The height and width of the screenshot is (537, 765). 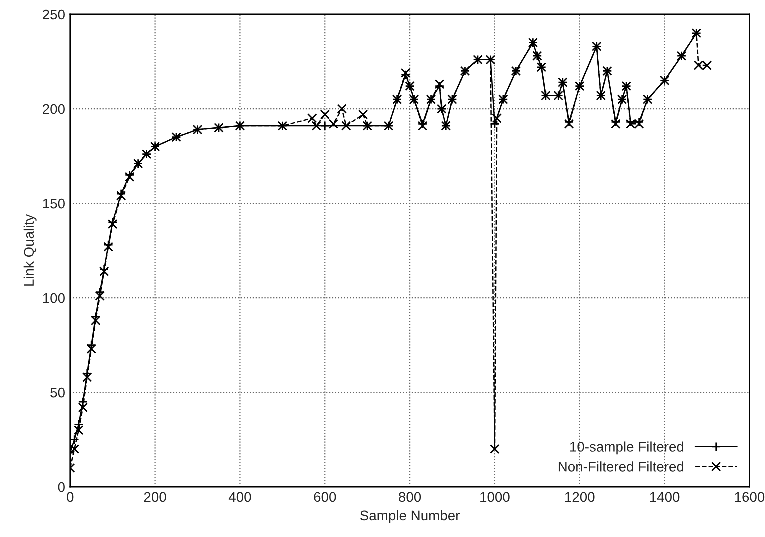 I want to click on x-tick-label: 1200, so click(x=580, y=497).